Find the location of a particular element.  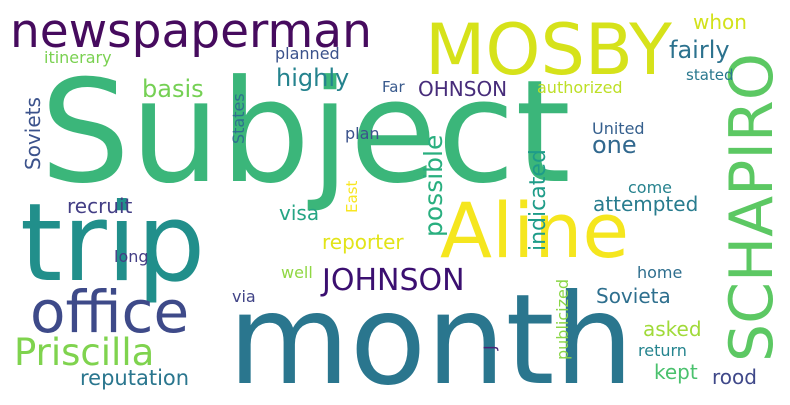

word-ohnson: OHNSON is located at coordinates (463, 89).